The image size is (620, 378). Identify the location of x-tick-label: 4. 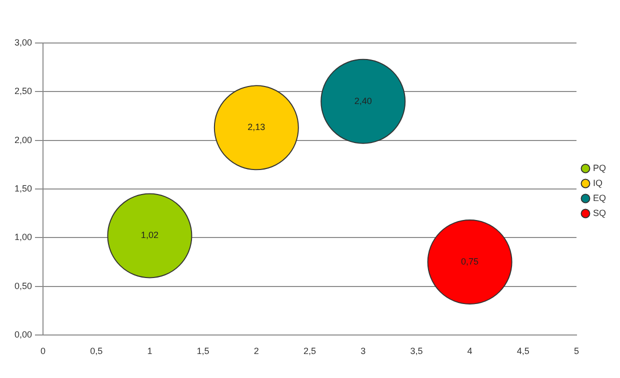
(469, 351).